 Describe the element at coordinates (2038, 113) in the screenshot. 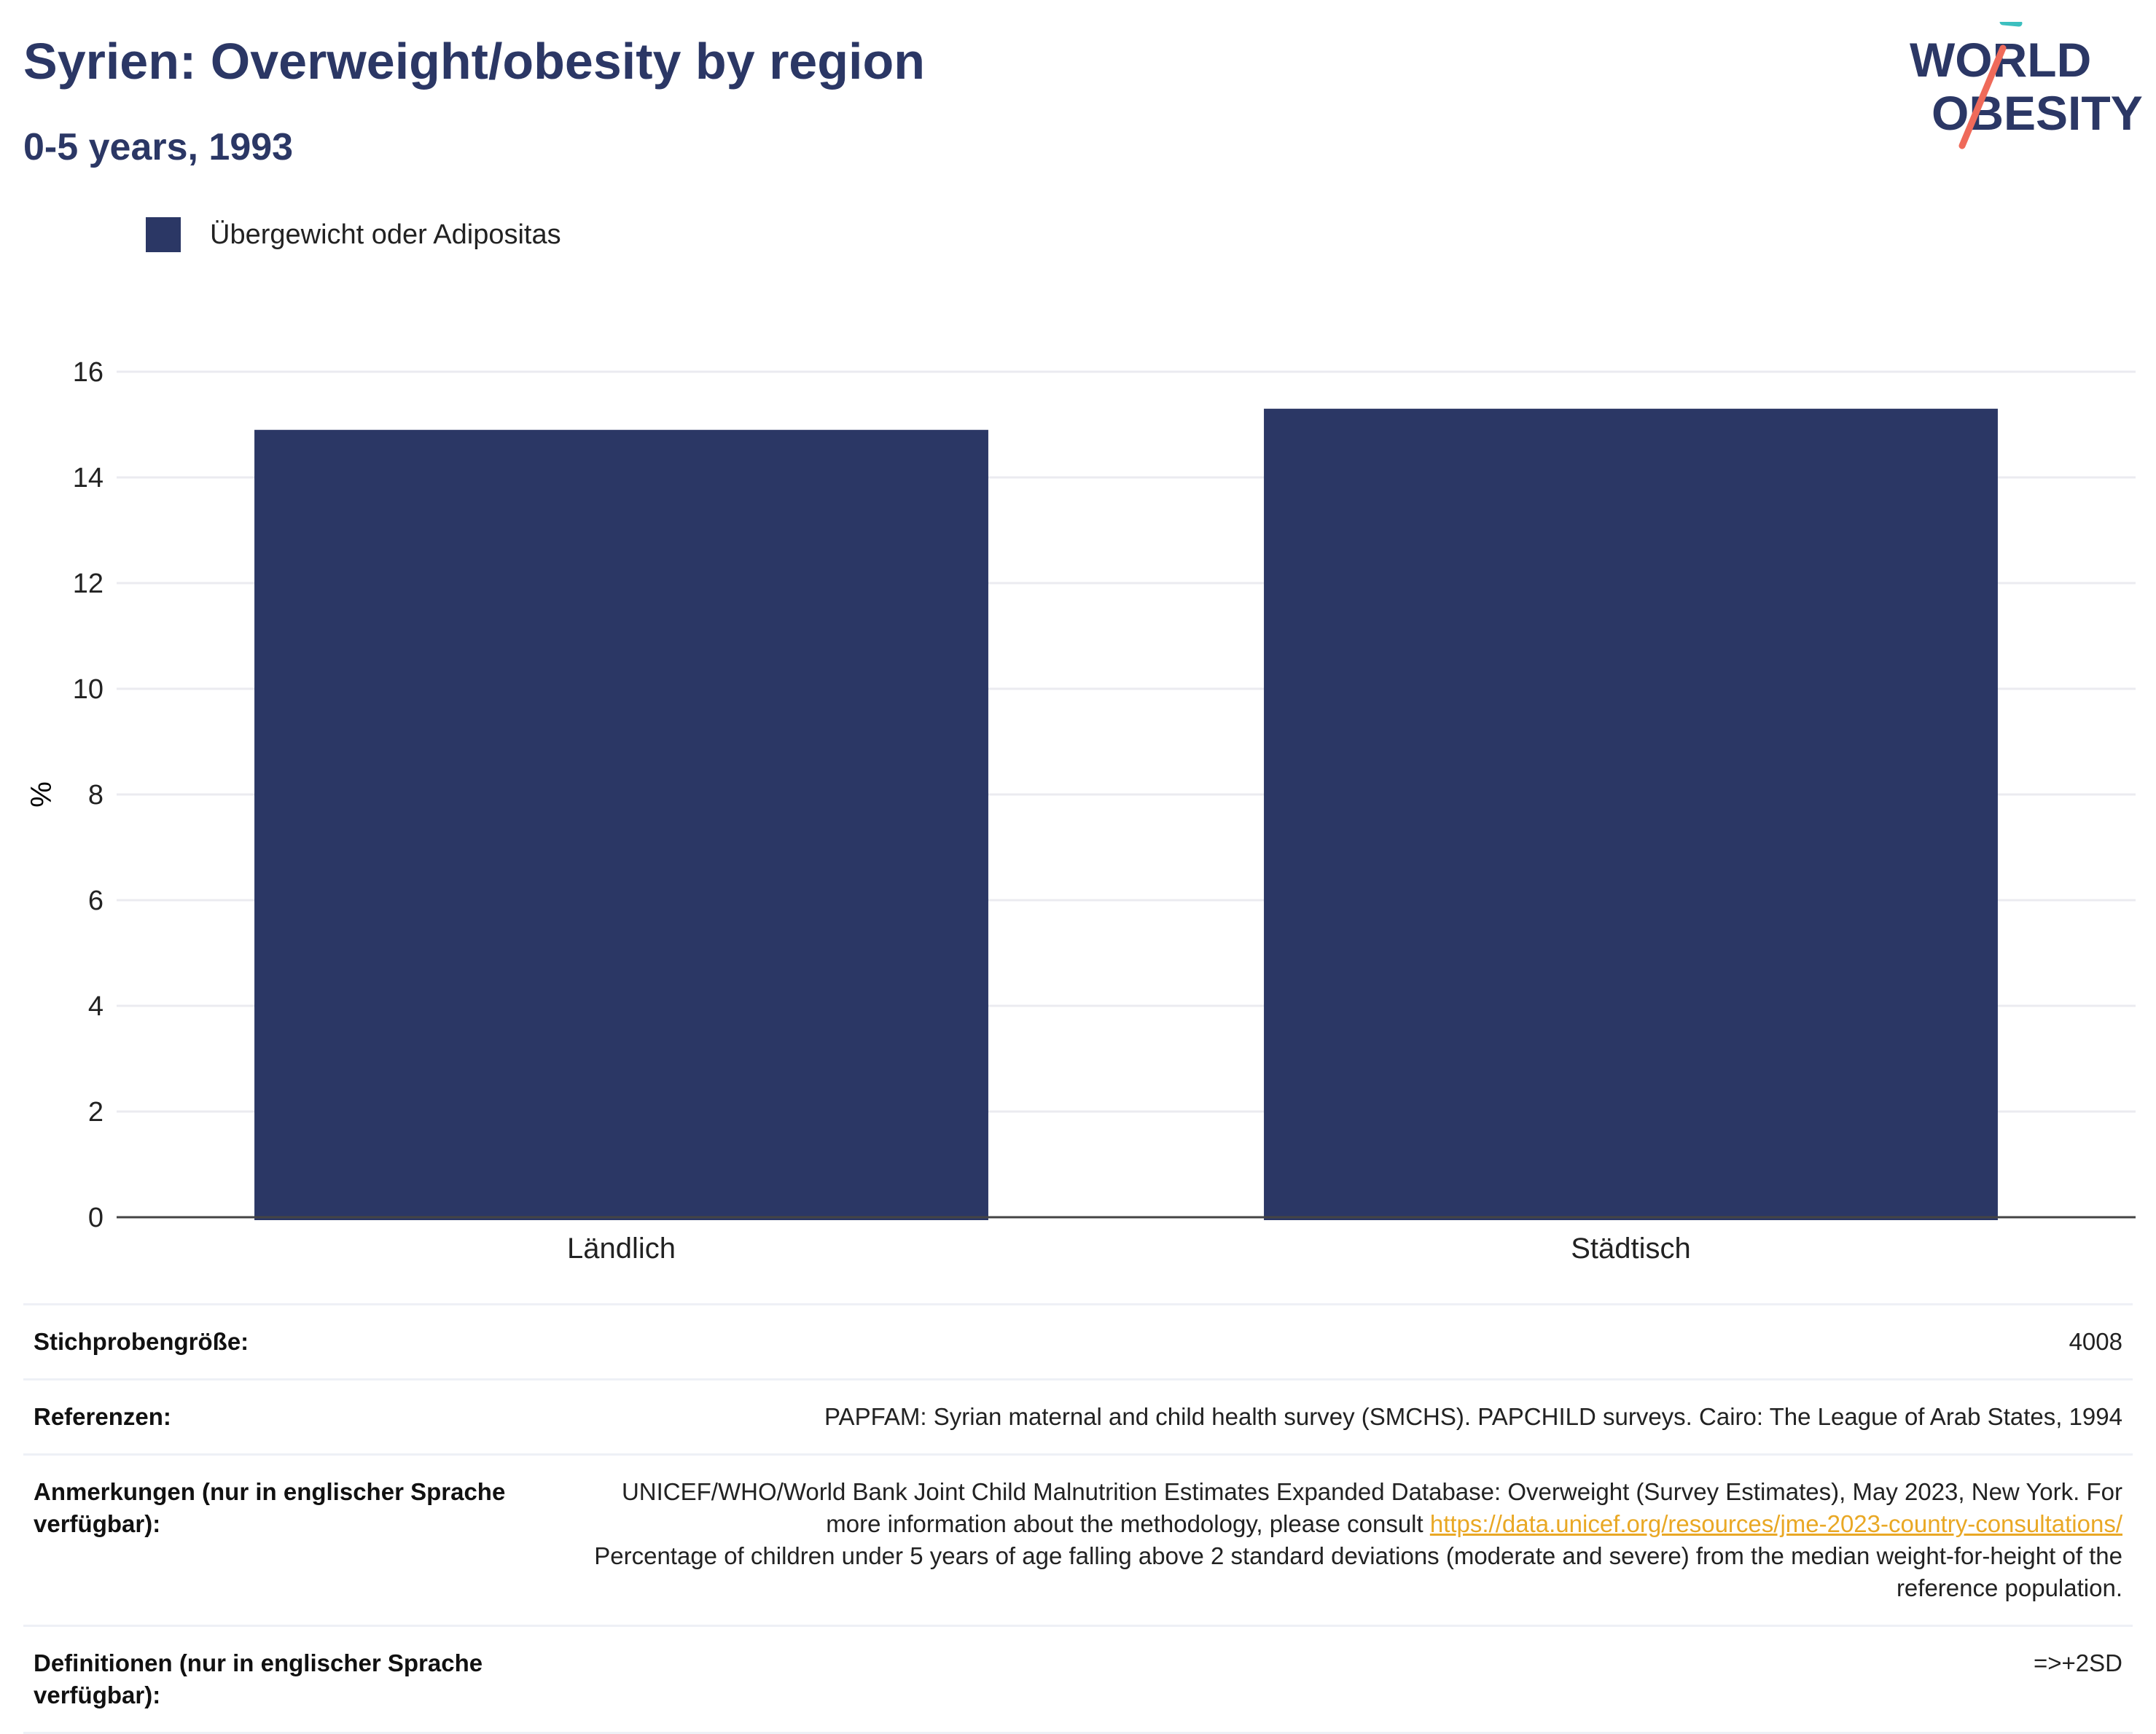

I see `logo-line2: OBESITY` at that location.